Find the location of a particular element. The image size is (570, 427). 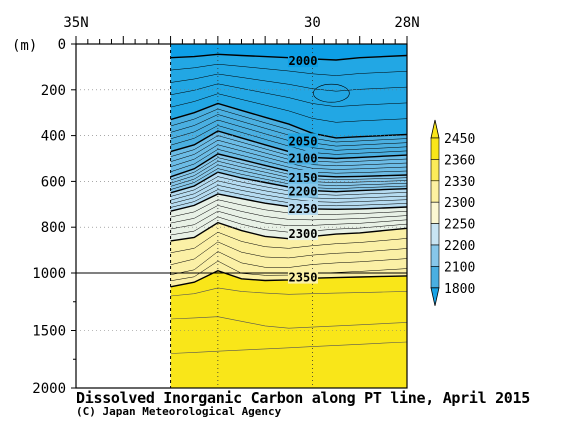

contour-label: 2250 is located at coordinates (303, 209).